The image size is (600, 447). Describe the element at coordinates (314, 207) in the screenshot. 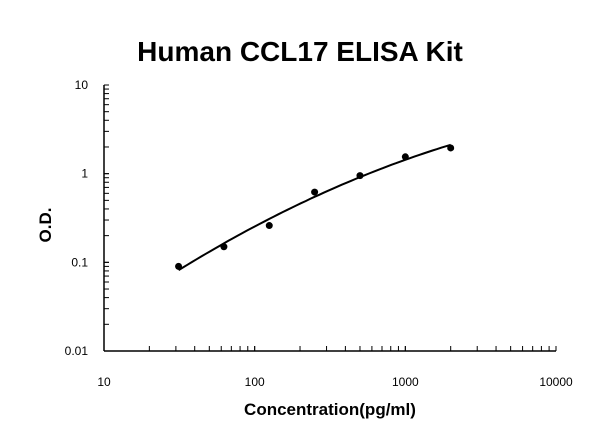

I see `fit-curve` at that location.